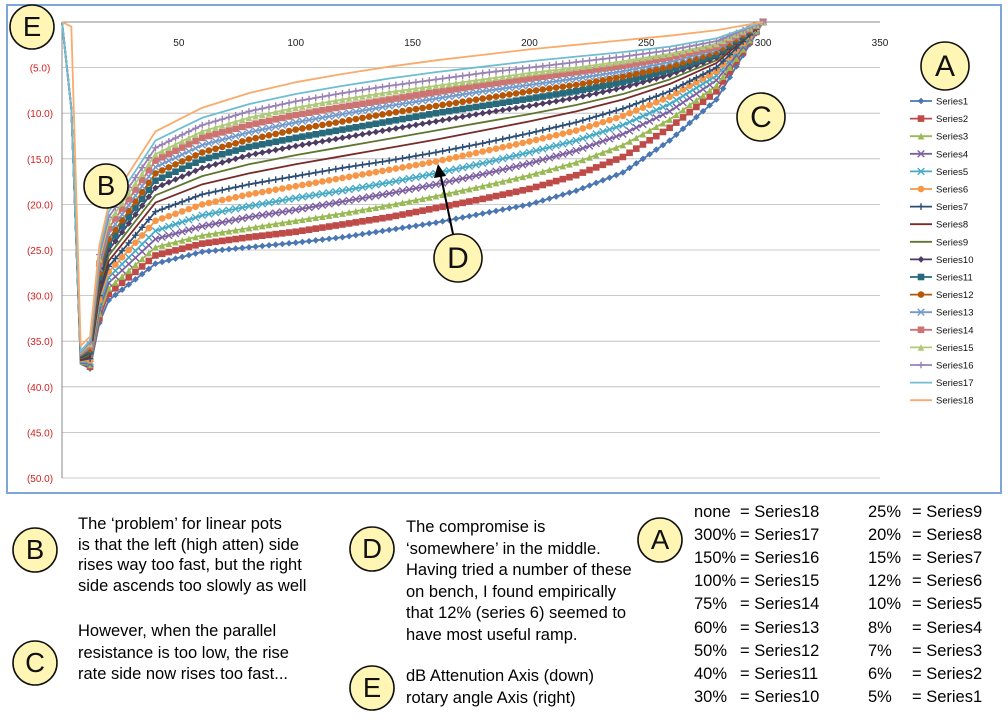 This screenshot has width=1008, height=720. I want to click on mapping-percent: 150%, so click(715, 558).